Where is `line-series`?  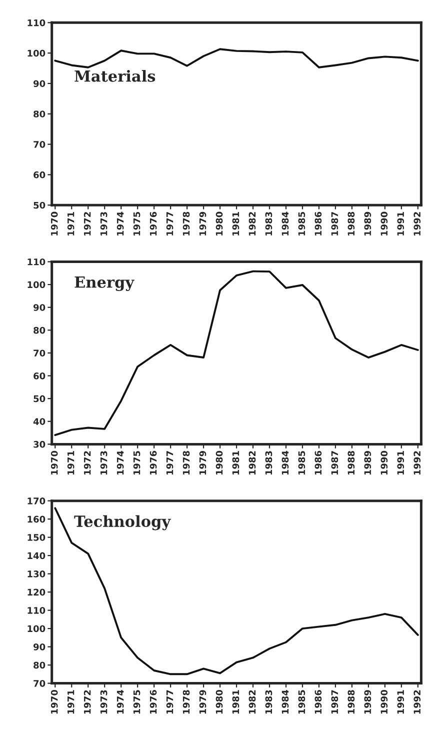
line-series is located at coordinates (236, 58).